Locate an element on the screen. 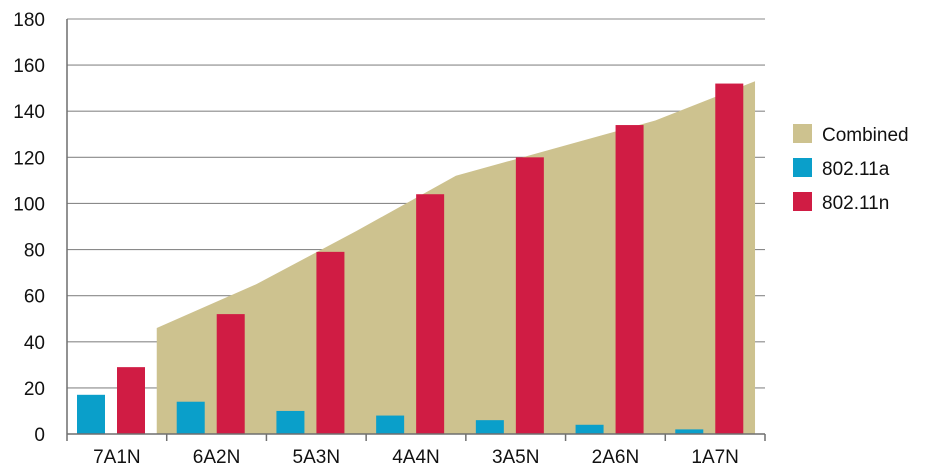 The image size is (941, 475). bar-802-11n-1a7n is located at coordinates (729, 259).